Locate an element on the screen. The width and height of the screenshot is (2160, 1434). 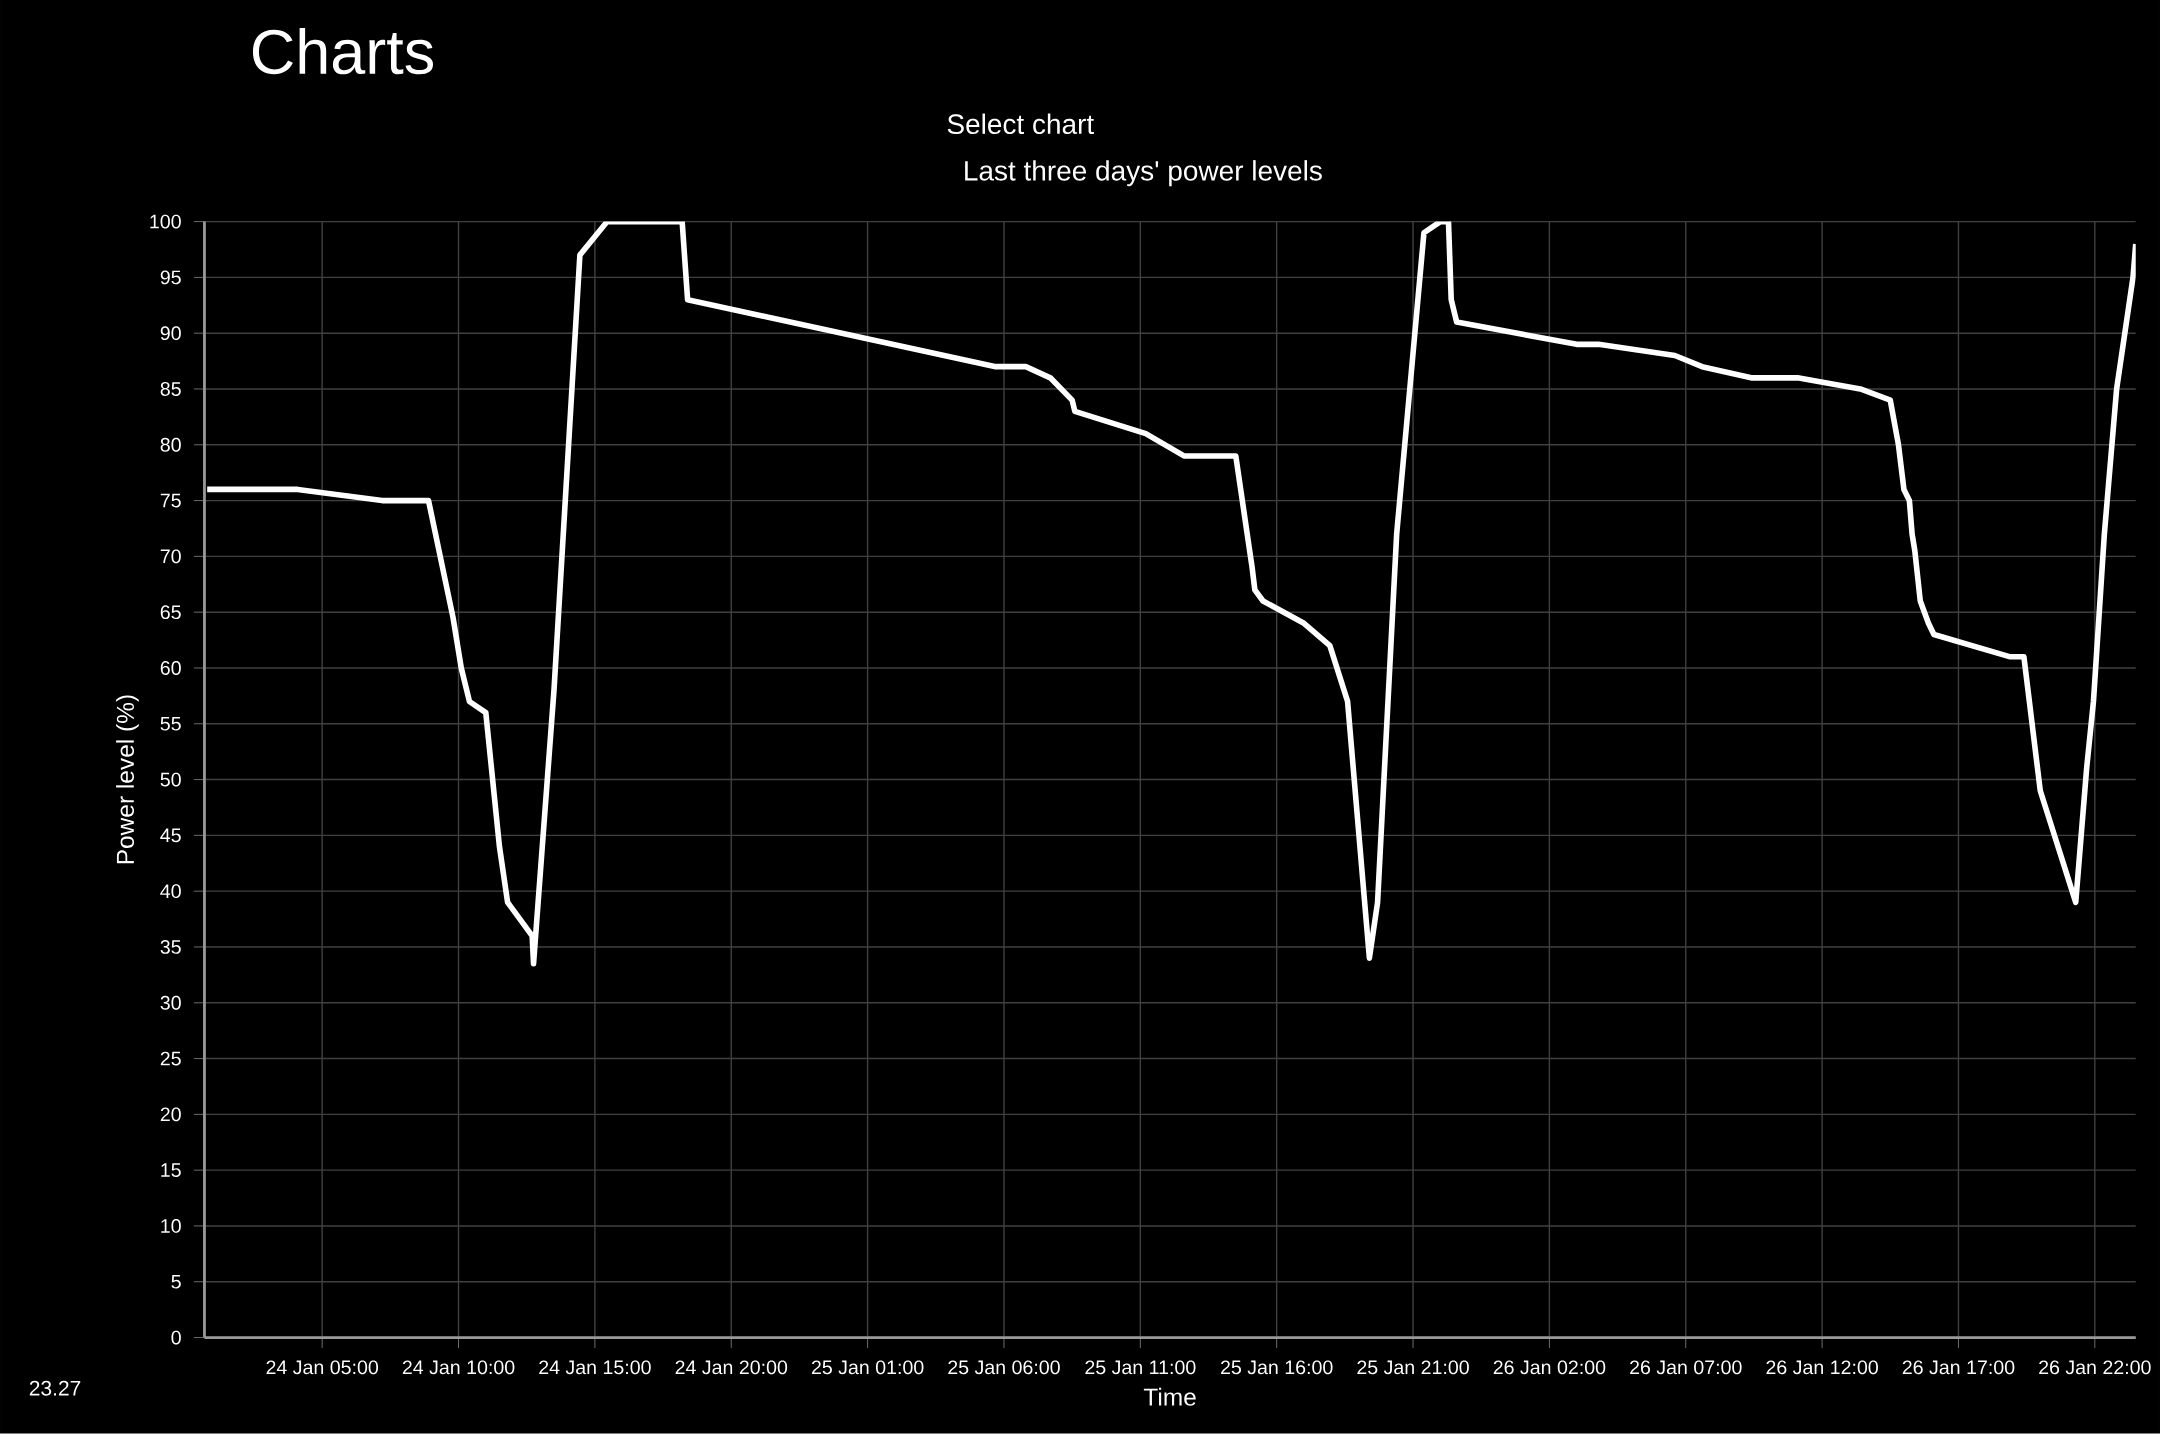
y-tick-label: 80 is located at coordinates (170, 445).